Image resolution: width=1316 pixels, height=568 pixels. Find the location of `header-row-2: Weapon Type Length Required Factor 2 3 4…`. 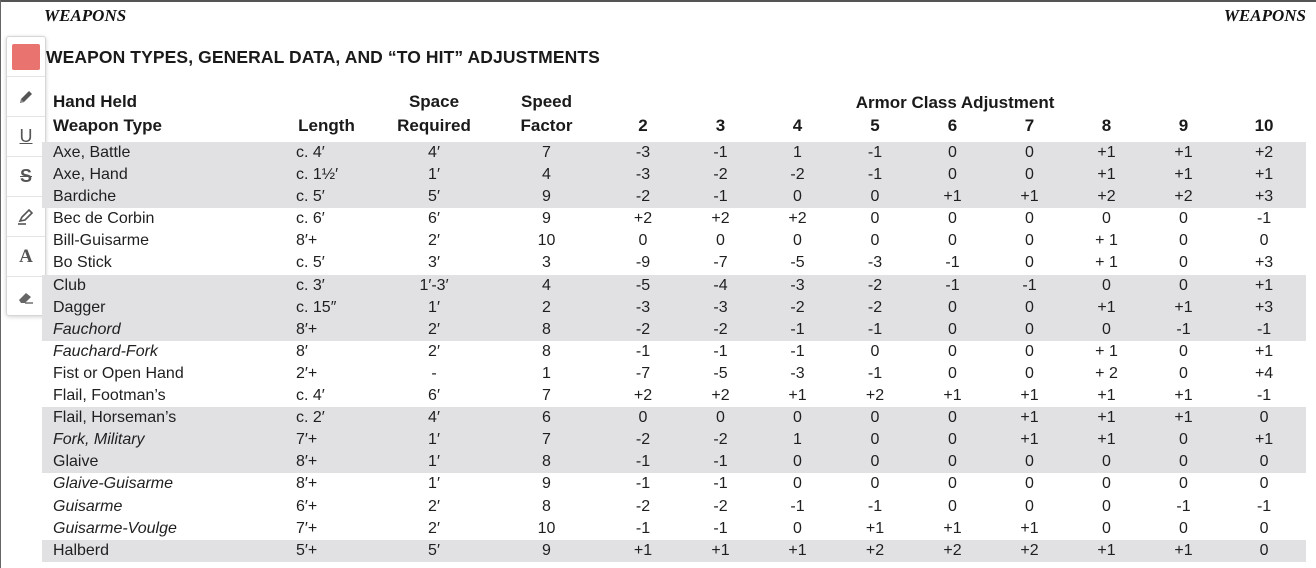

header-row-2: Weapon Type Length Required Factor 2 3 4… is located at coordinates (674, 126).